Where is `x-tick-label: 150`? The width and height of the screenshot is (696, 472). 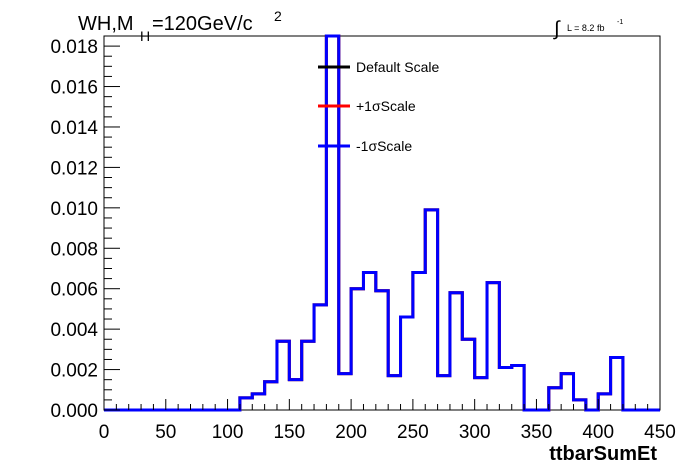 x-tick-label: 150 is located at coordinates (289, 432).